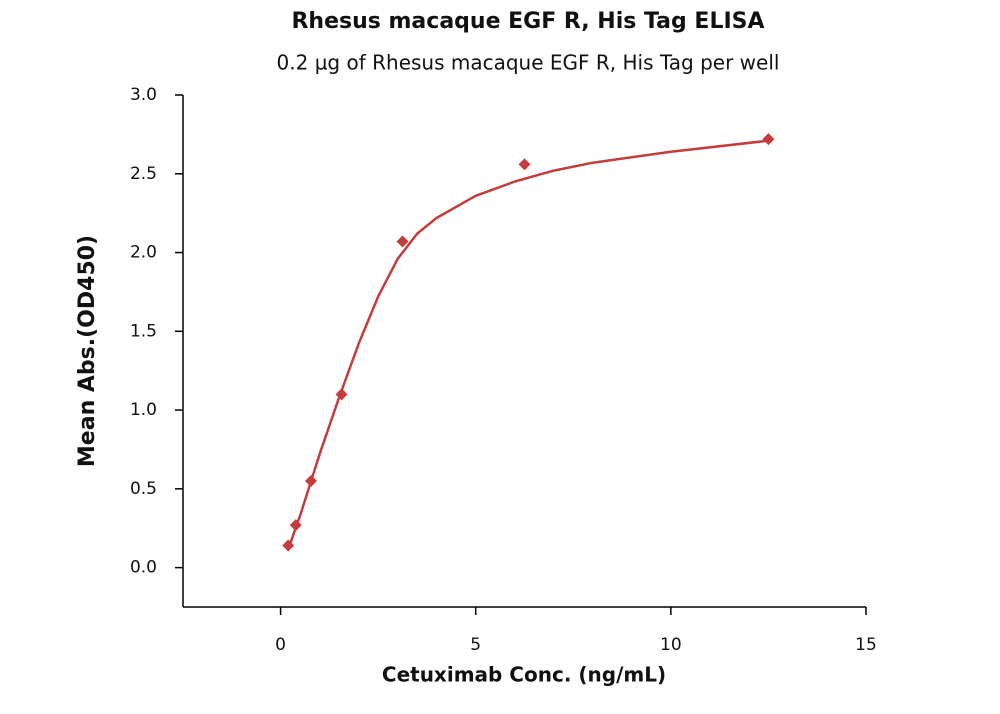 Image resolution: width=1000 pixels, height=714 pixels. I want to click on y-tick-label: 0.5, so click(143, 489).